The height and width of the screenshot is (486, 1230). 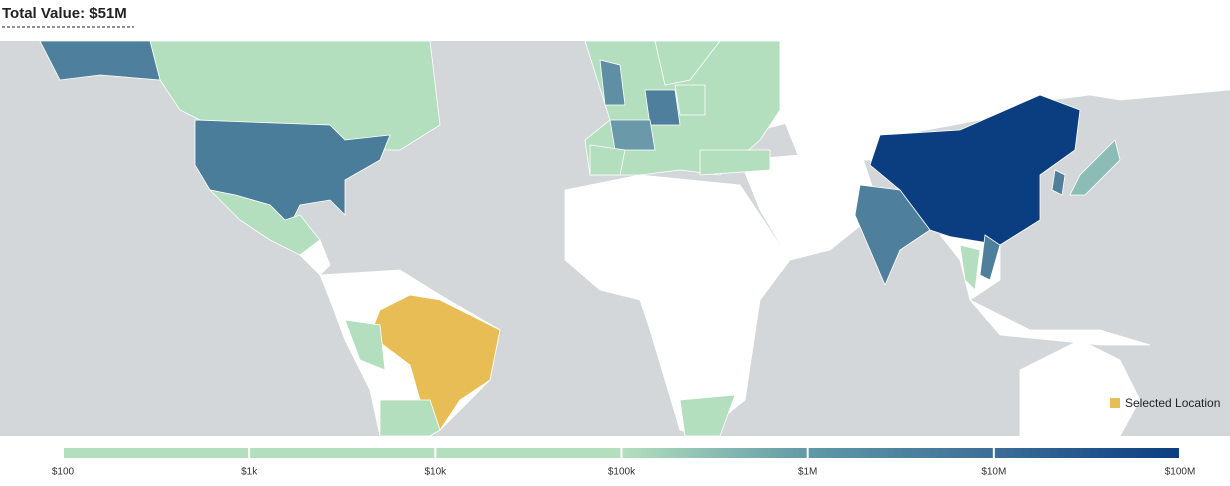 What do you see at coordinates (1095, 167) in the screenshot?
I see `japan` at bounding box center [1095, 167].